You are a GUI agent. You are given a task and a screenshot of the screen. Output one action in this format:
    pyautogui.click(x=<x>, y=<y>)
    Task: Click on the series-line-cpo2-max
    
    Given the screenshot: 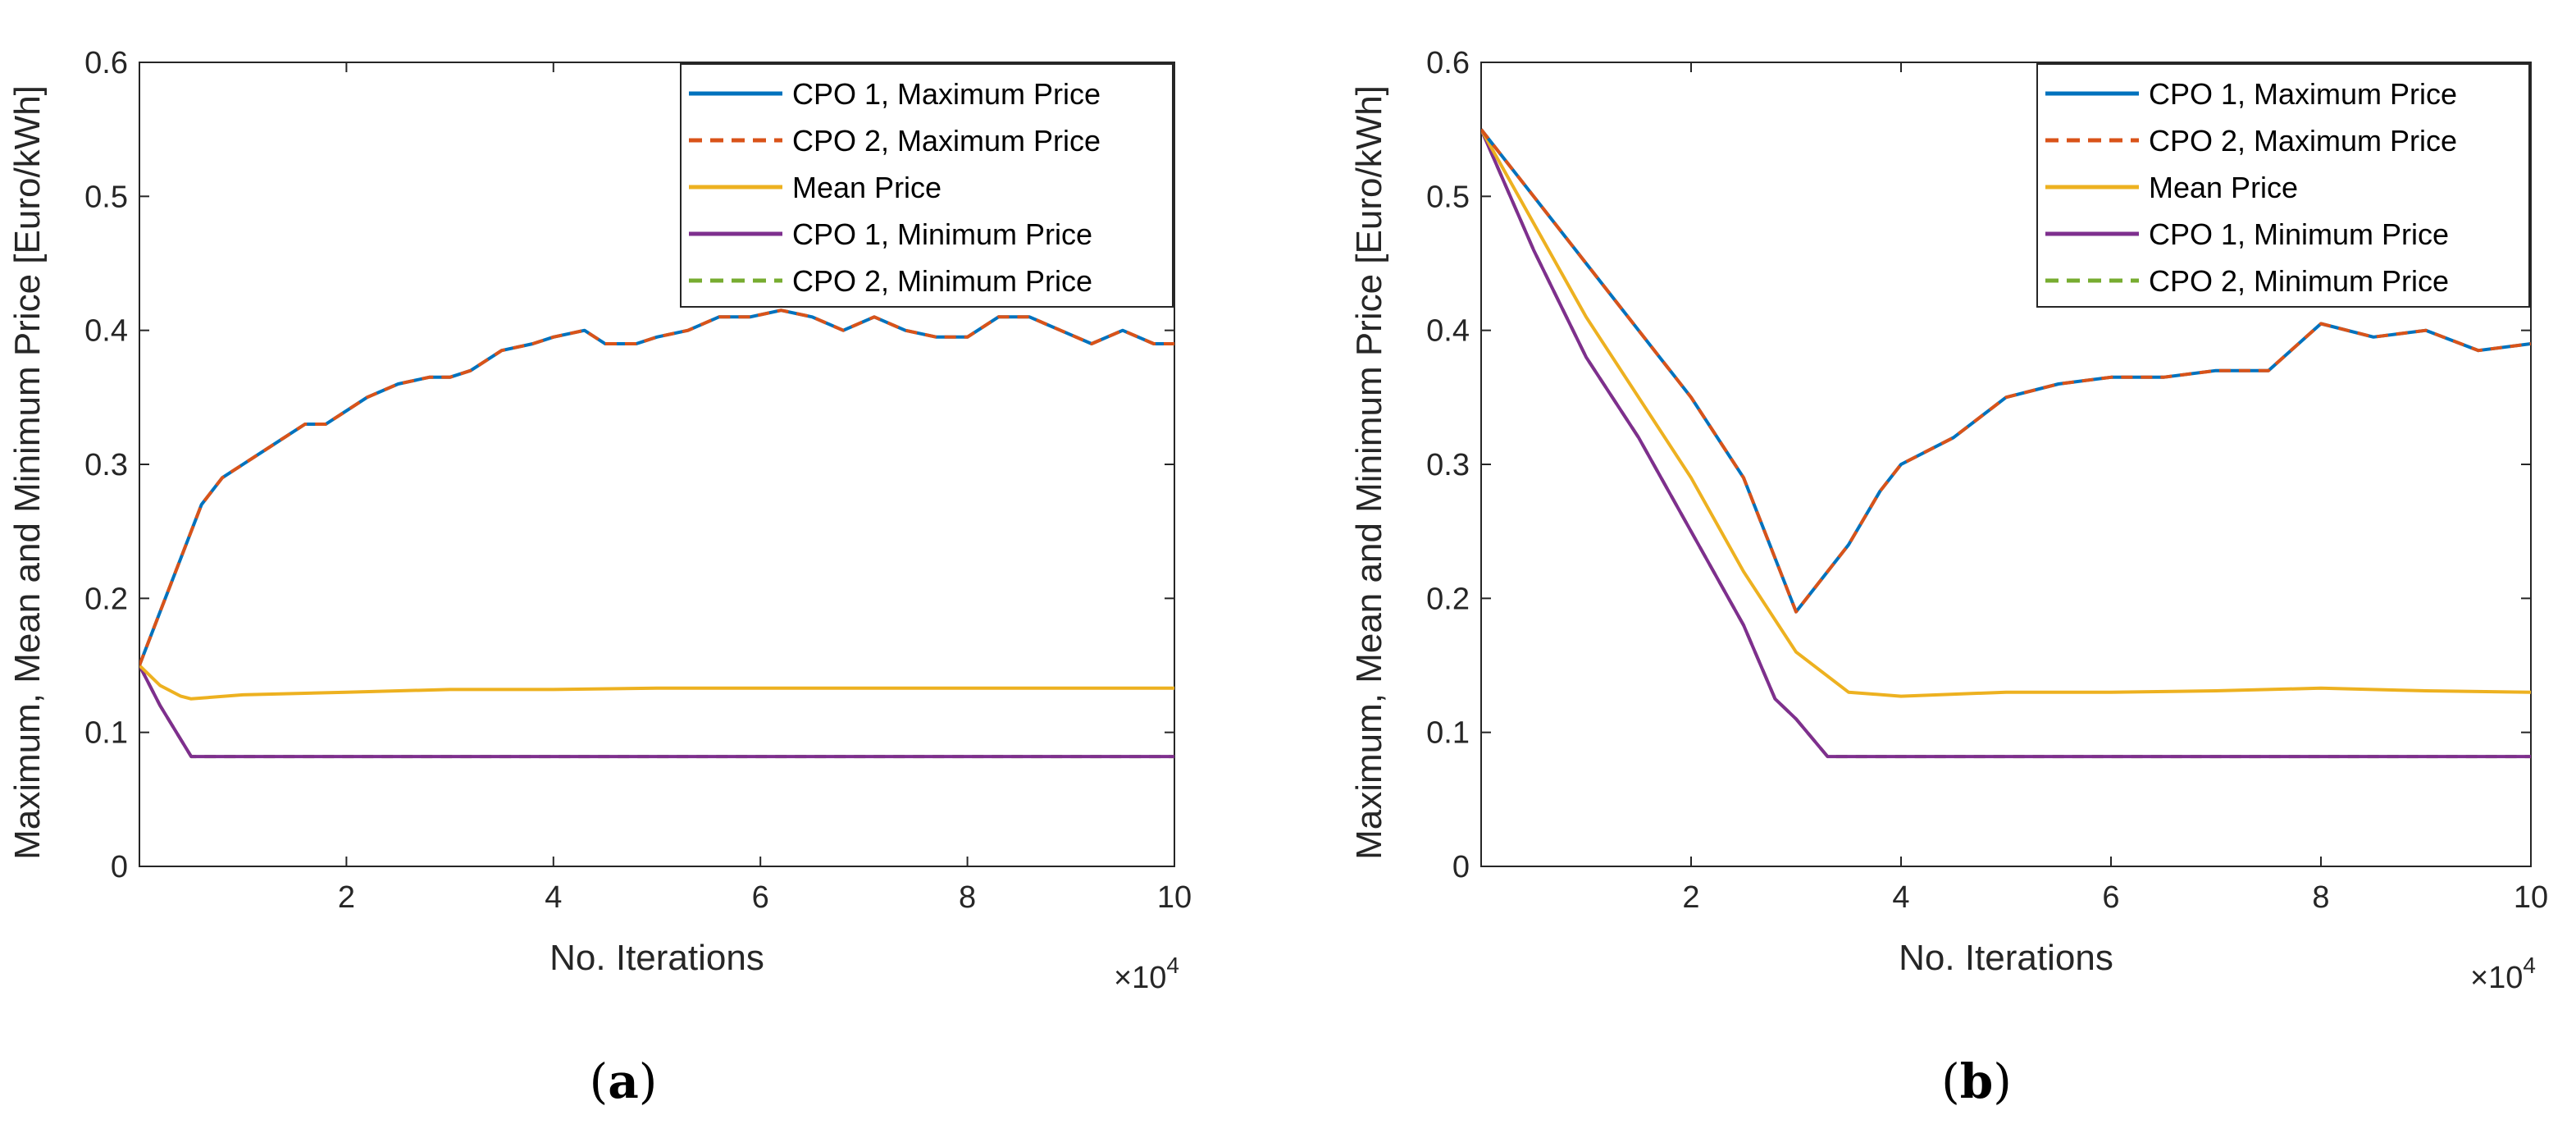 What is the action you would take?
    pyautogui.click(x=656, y=487)
    